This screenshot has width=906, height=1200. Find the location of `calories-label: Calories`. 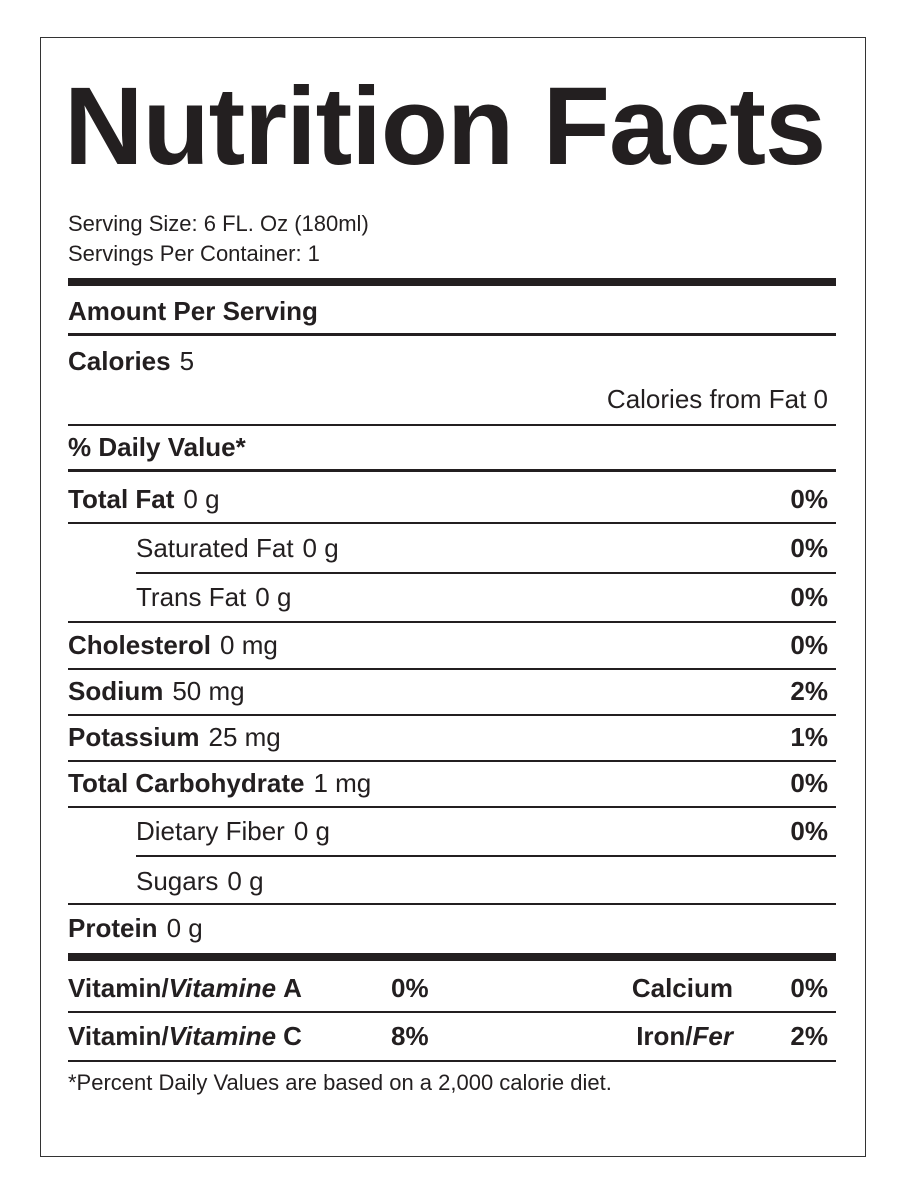

calories-label: Calories is located at coordinates (119, 361).